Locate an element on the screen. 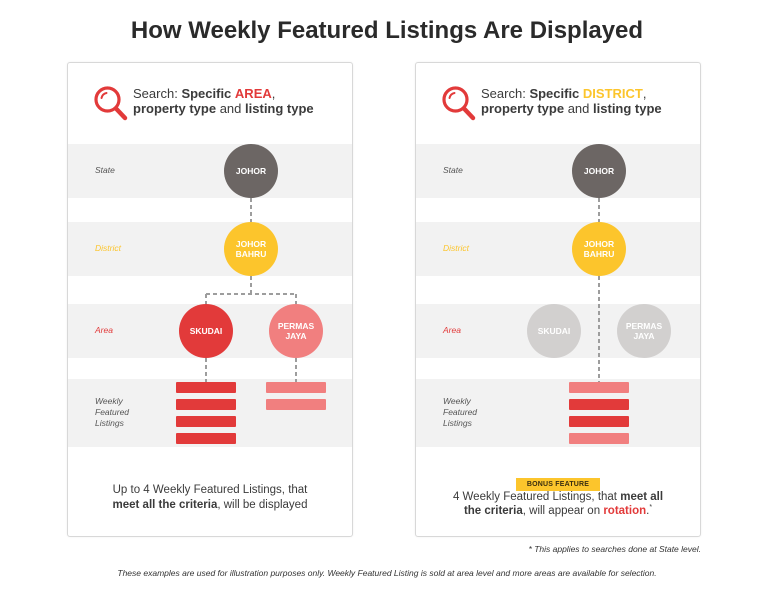 The height and width of the screenshot is (600, 774). listing-bars-skudai is located at coordinates (206, 416).